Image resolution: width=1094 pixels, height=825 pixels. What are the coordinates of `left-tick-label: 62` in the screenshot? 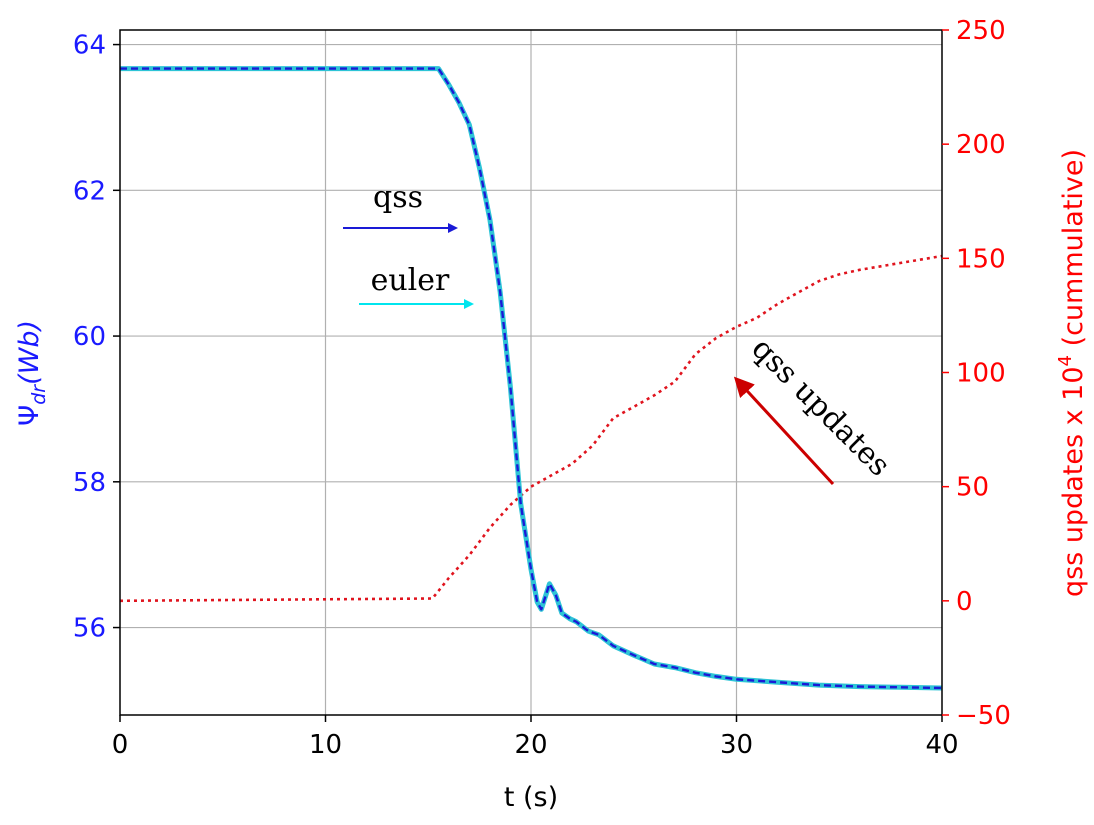 It's located at (89, 191).